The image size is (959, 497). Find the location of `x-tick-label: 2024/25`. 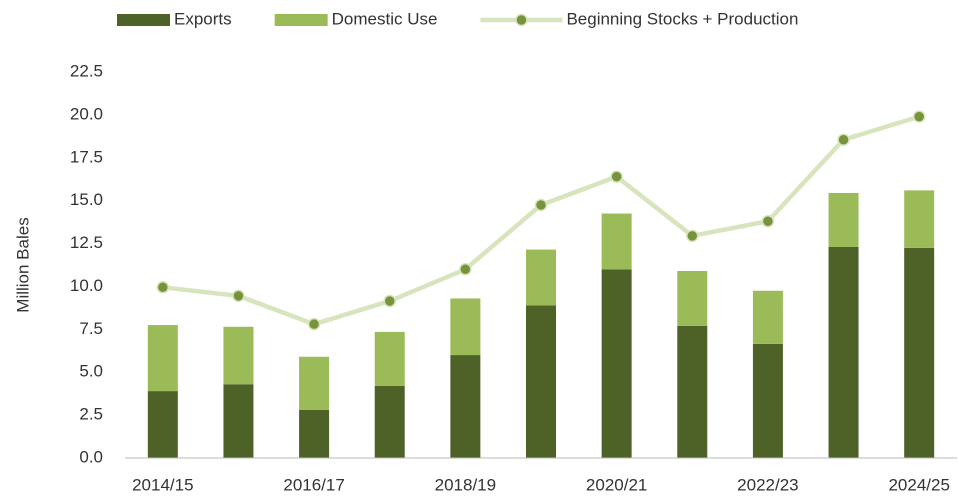

x-tick-label: 2024/25 is located at coordinates (918, 484).